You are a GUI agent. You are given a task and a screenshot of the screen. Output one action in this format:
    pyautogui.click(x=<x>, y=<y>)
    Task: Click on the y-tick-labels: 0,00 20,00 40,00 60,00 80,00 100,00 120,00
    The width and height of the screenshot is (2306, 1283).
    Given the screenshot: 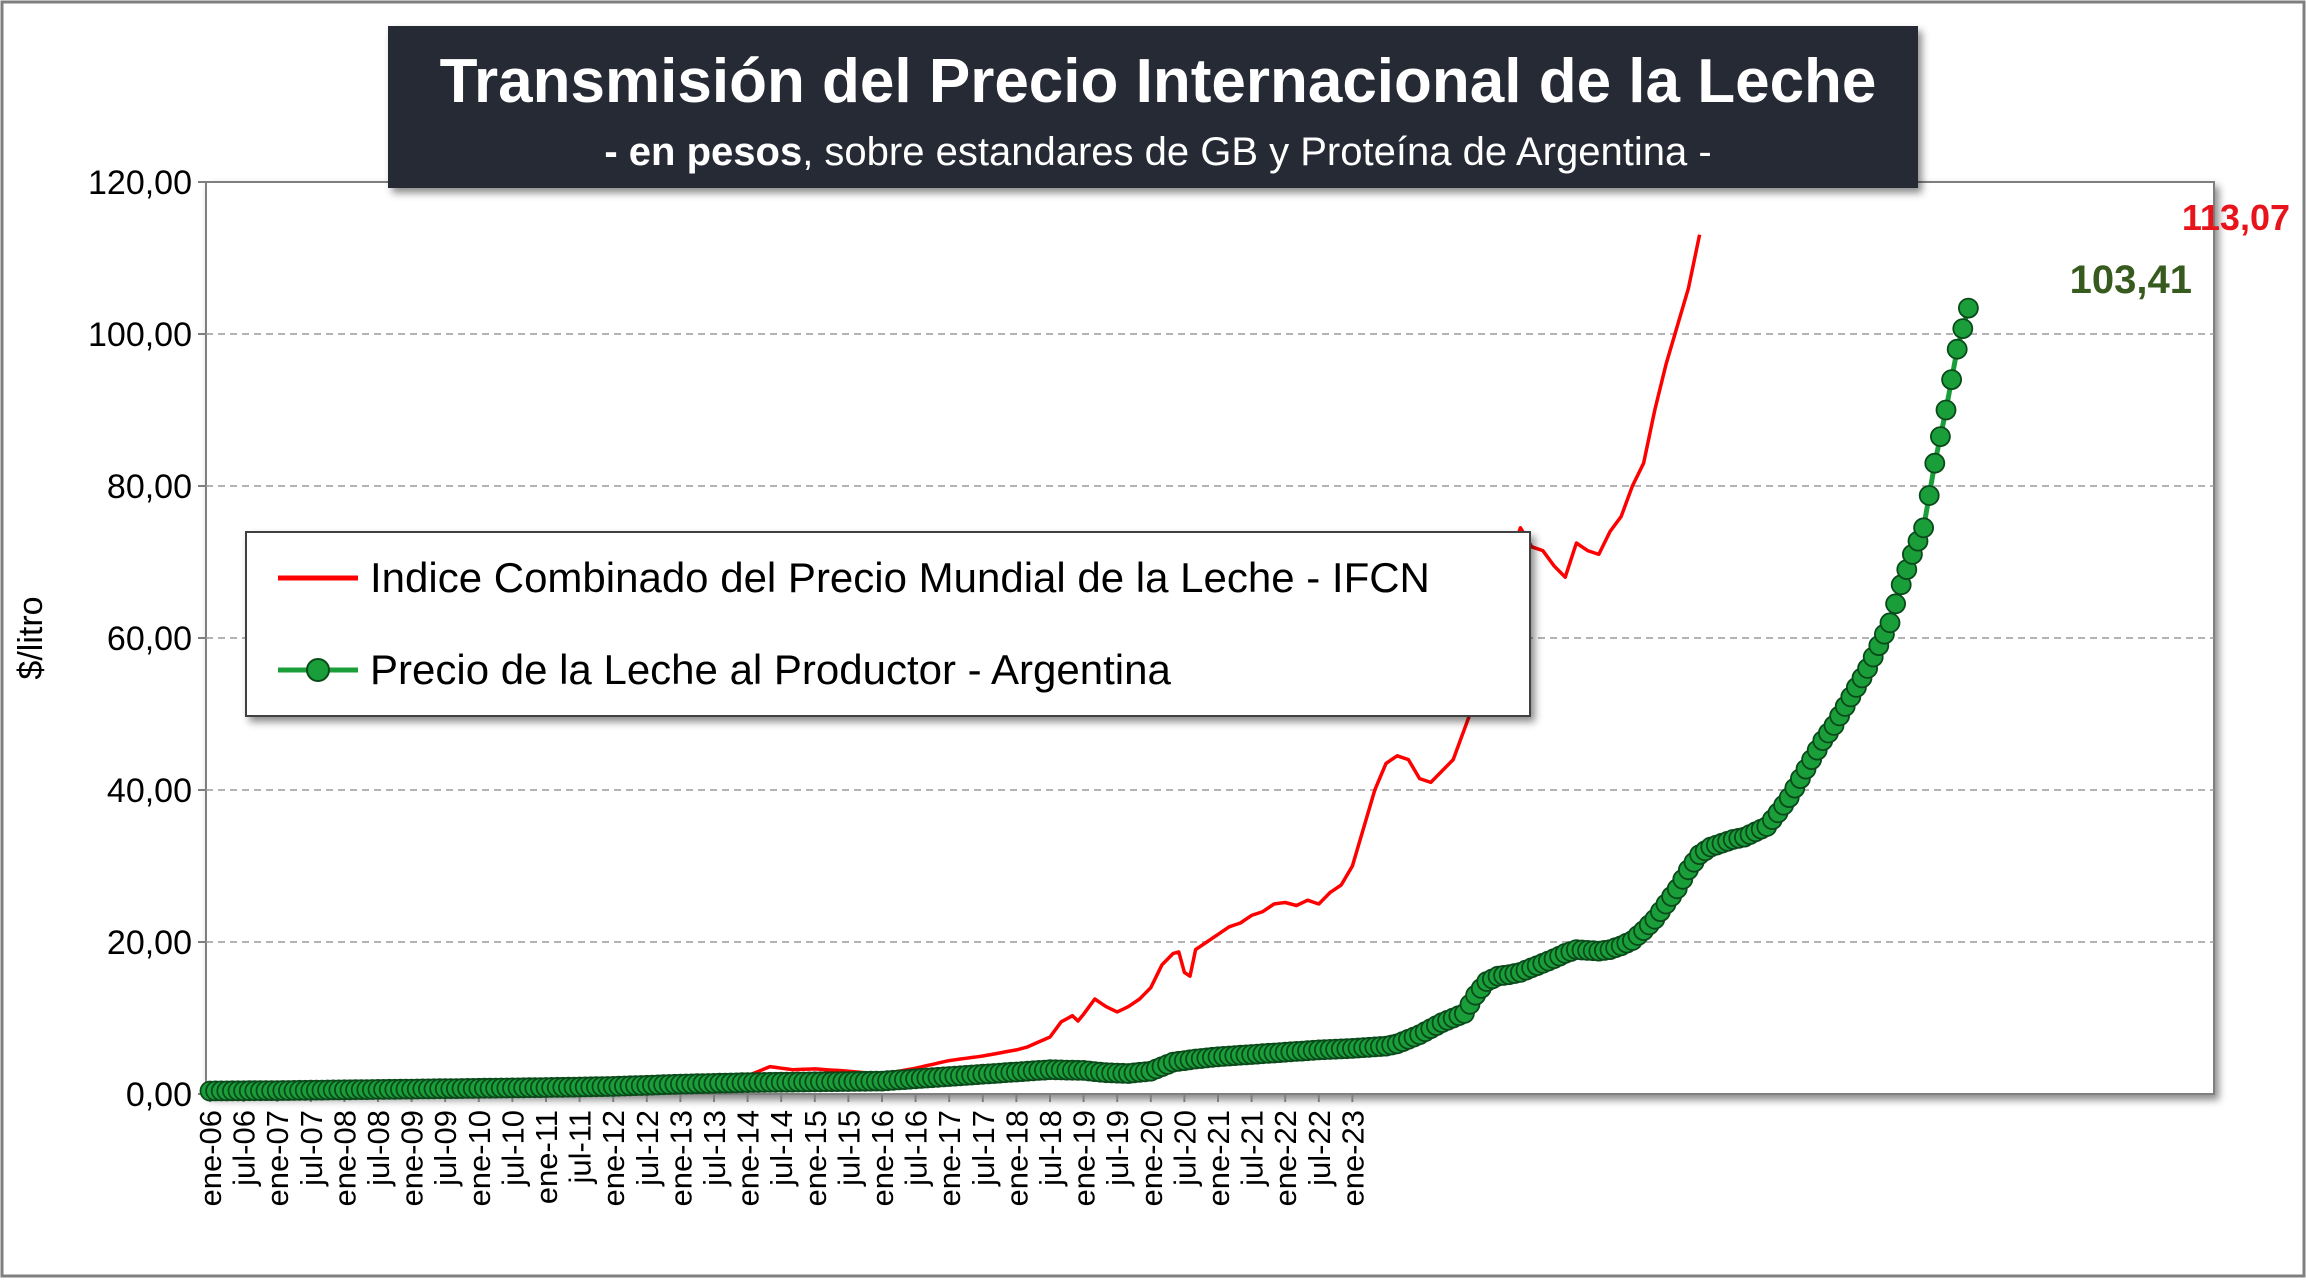 What is the action you would take?
    pyautogui.click(x=147, y=639)
    